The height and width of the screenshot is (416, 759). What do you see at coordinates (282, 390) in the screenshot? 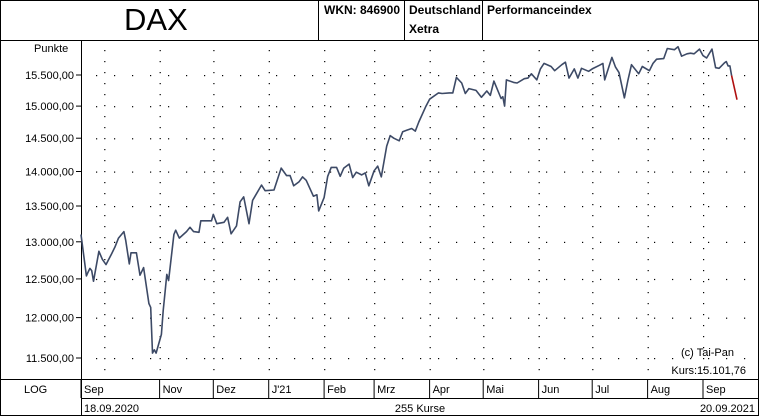
I see `x-tick-label: J'21` at bounding box center [282, 390].